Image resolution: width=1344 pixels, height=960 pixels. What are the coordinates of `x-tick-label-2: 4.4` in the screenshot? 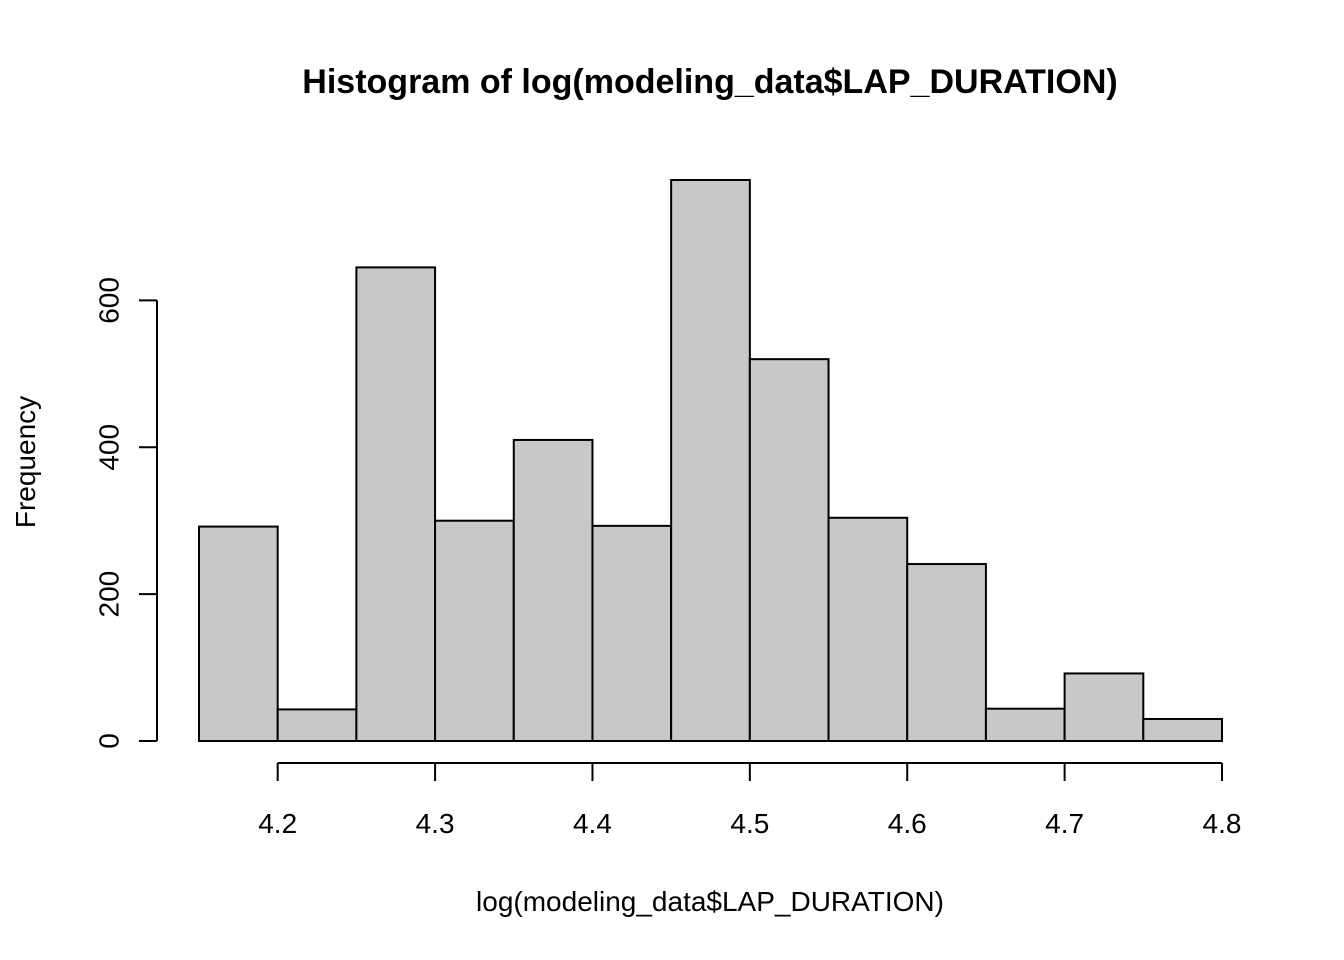 It's located at (592, 823).